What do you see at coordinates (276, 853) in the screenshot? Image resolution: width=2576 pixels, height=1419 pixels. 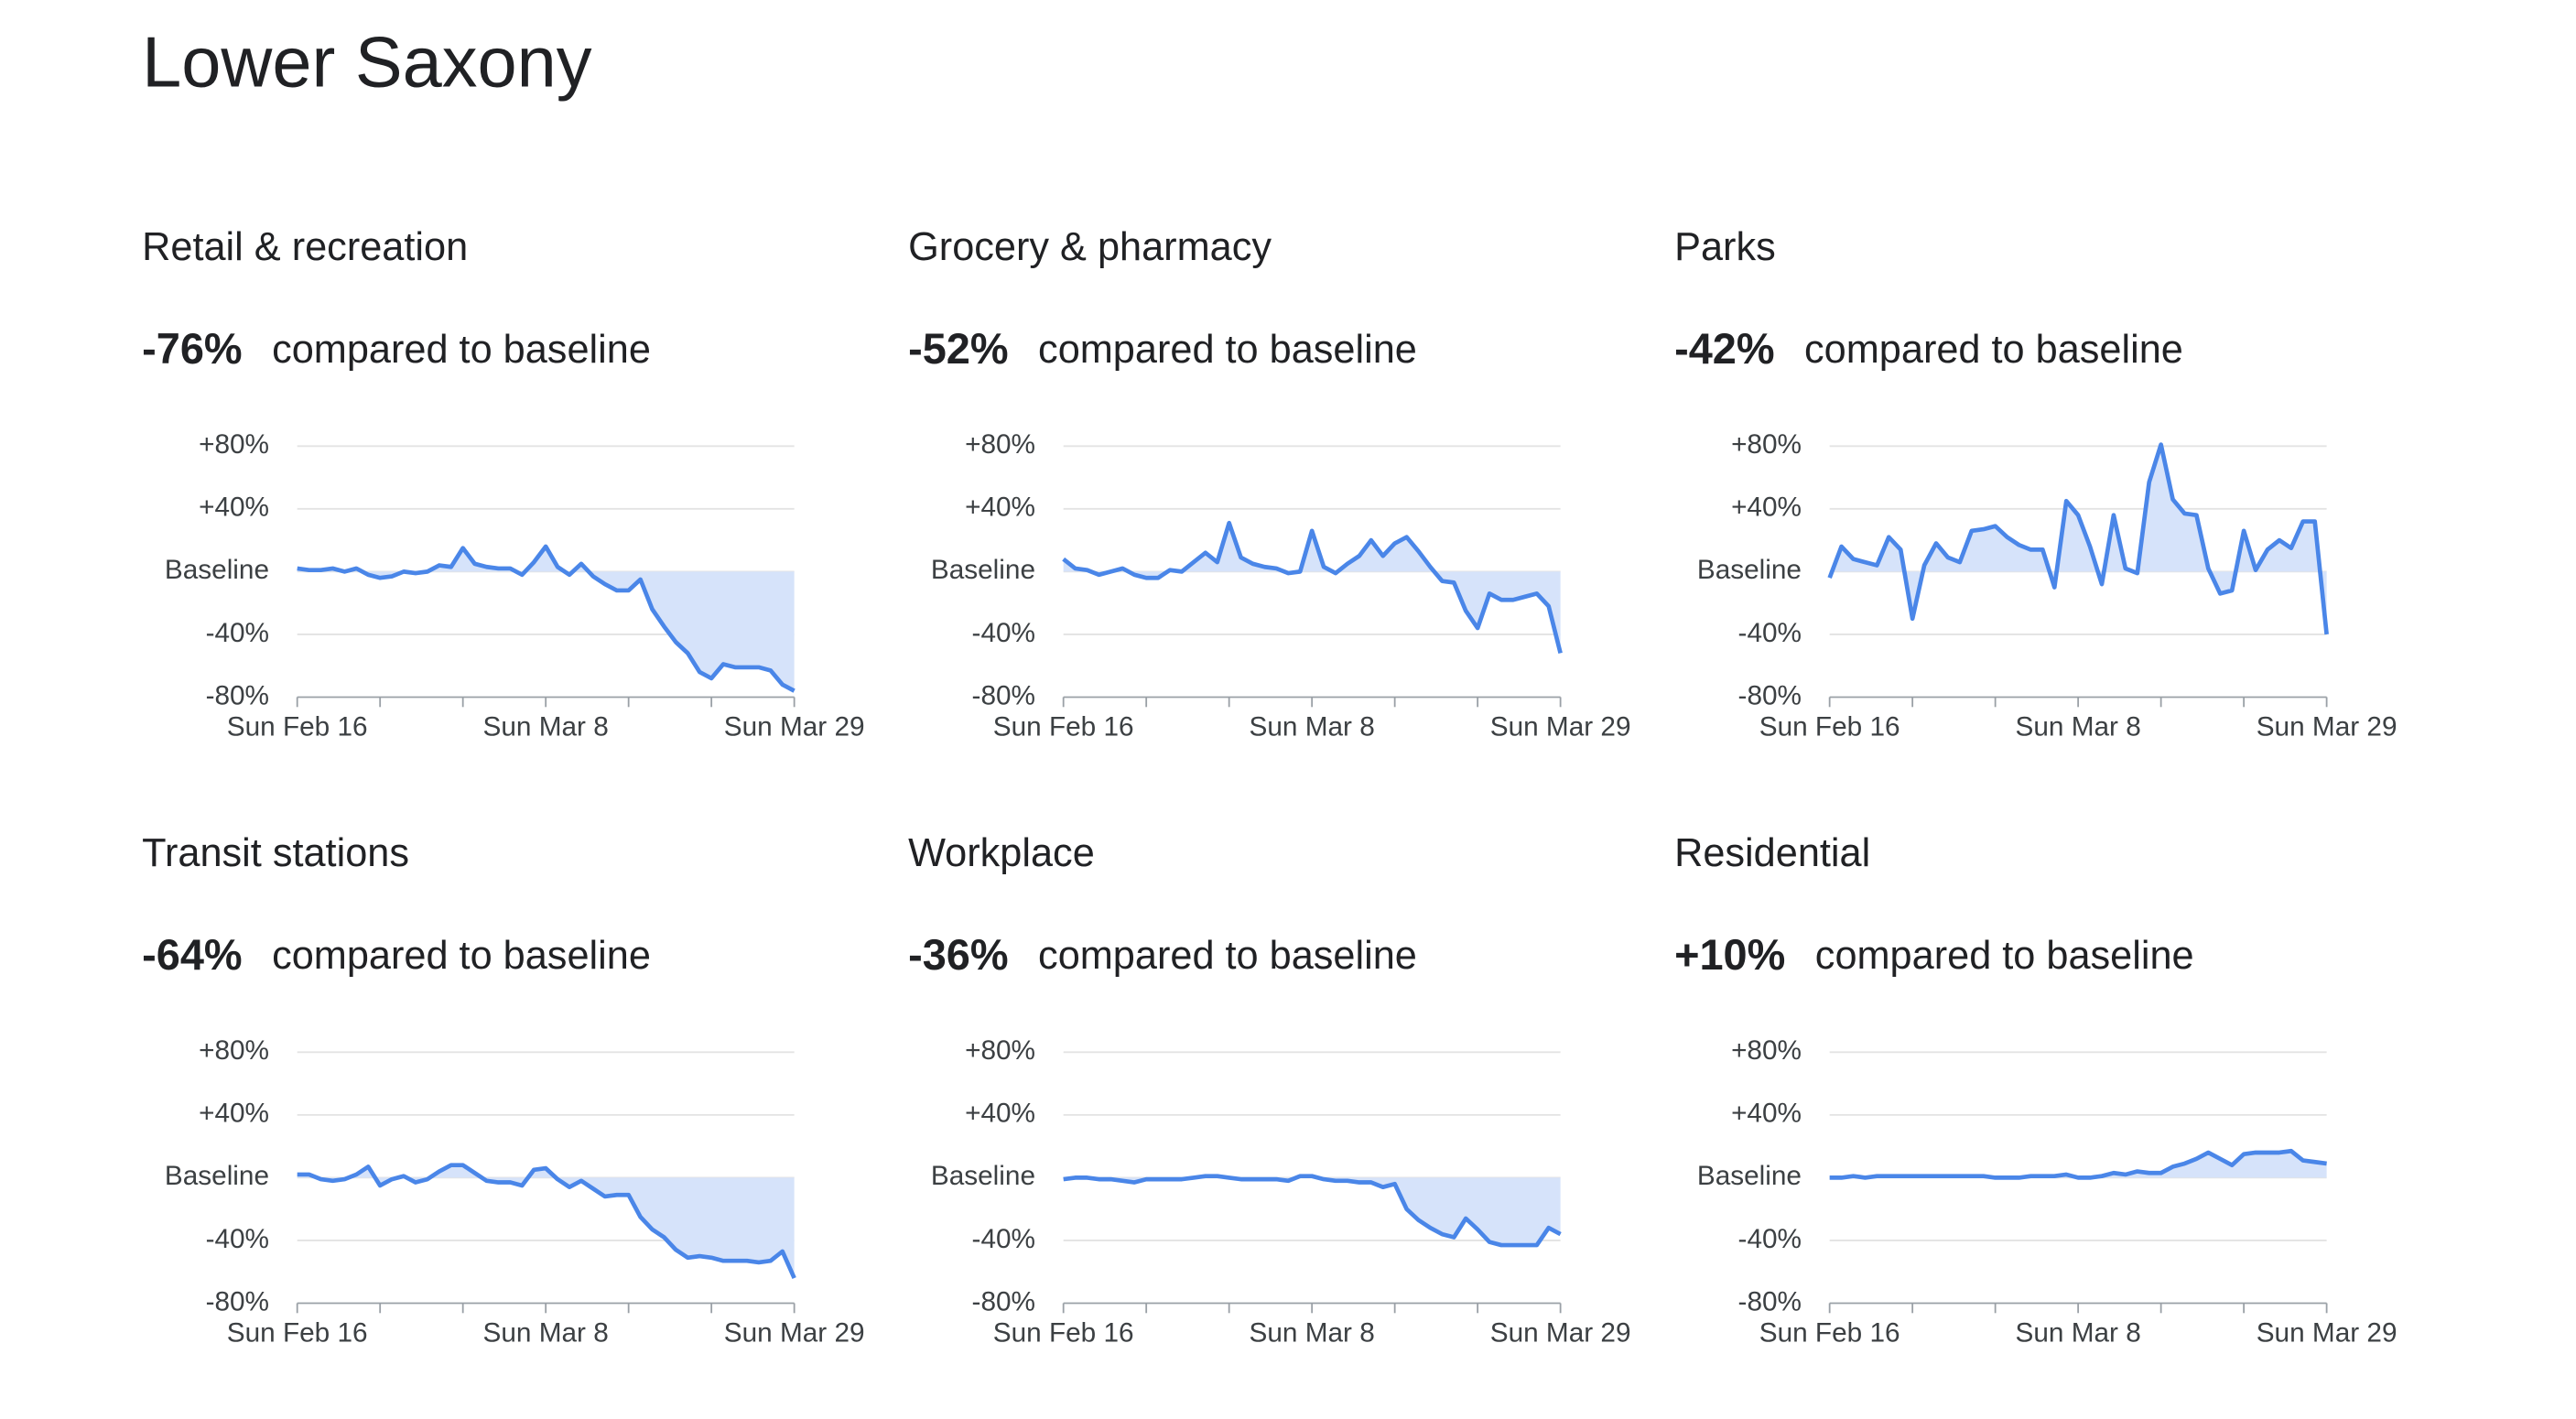 I see `chart-title: Transit stations` at bounding box center [276, 853].